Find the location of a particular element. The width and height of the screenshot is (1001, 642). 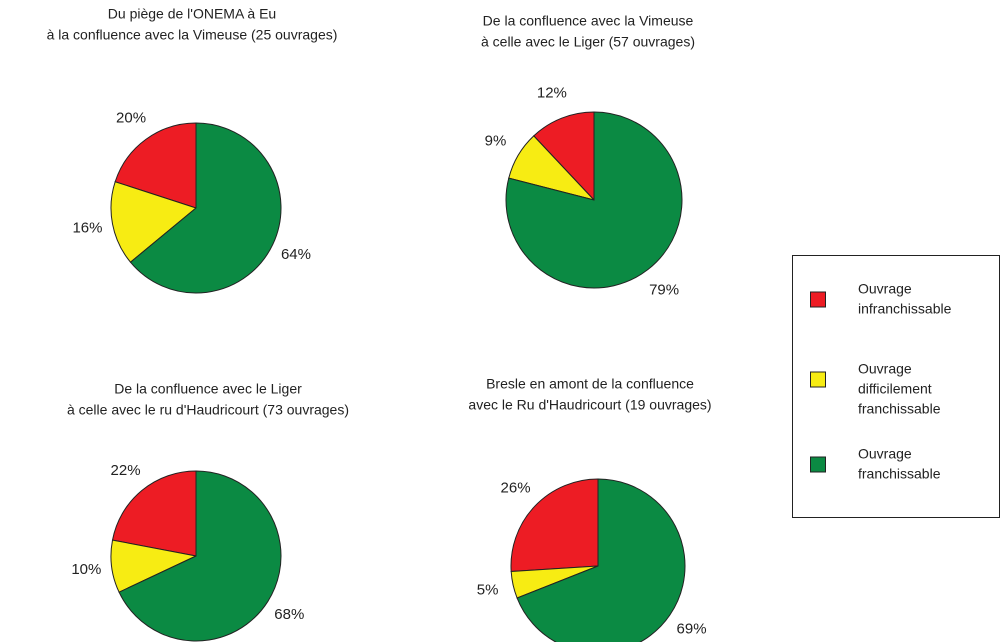

chart-title: De la confluence avec le Liger is located at coordinates (208, 389).